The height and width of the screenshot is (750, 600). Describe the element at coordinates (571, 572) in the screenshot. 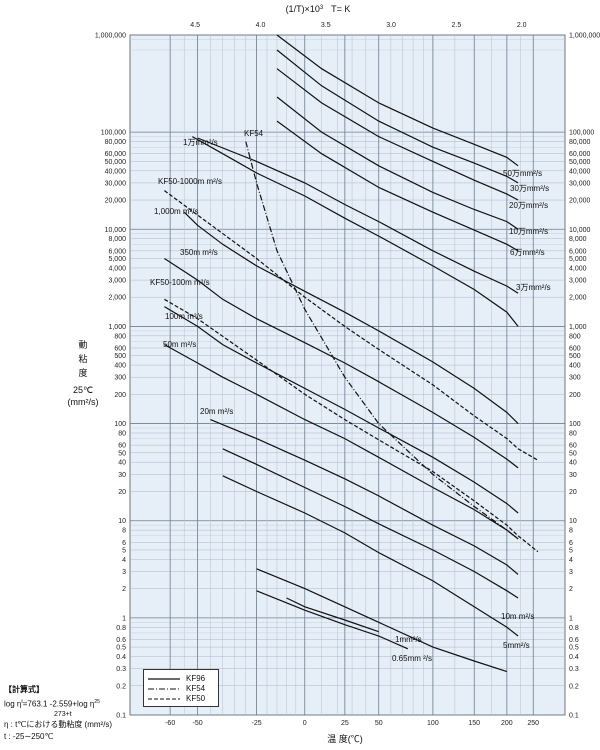

I see `y-tick-right: 3` at that location.